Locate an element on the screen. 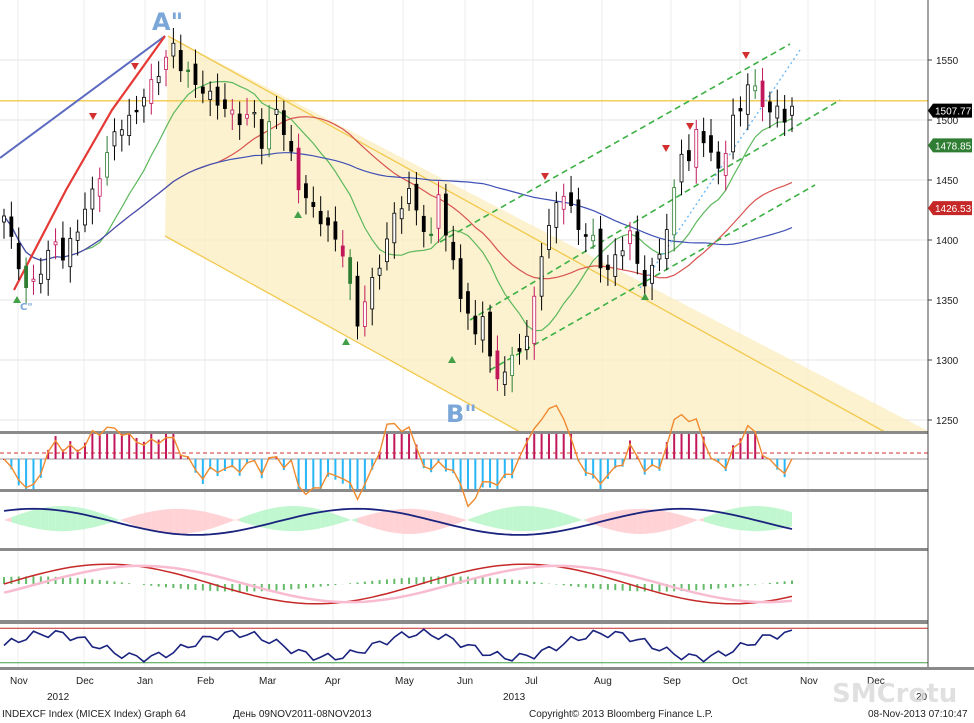  watermark-text: SMCrotu is located at coordinates (894, 694).